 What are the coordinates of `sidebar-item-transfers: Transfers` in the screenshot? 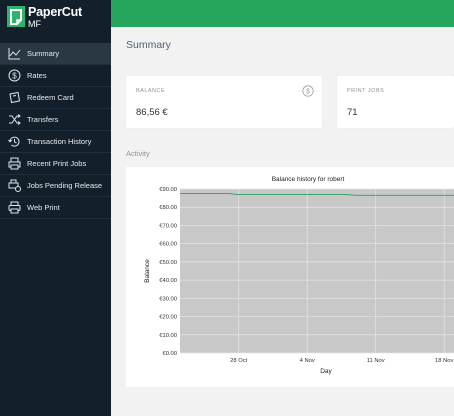 It's located at (55, 120).